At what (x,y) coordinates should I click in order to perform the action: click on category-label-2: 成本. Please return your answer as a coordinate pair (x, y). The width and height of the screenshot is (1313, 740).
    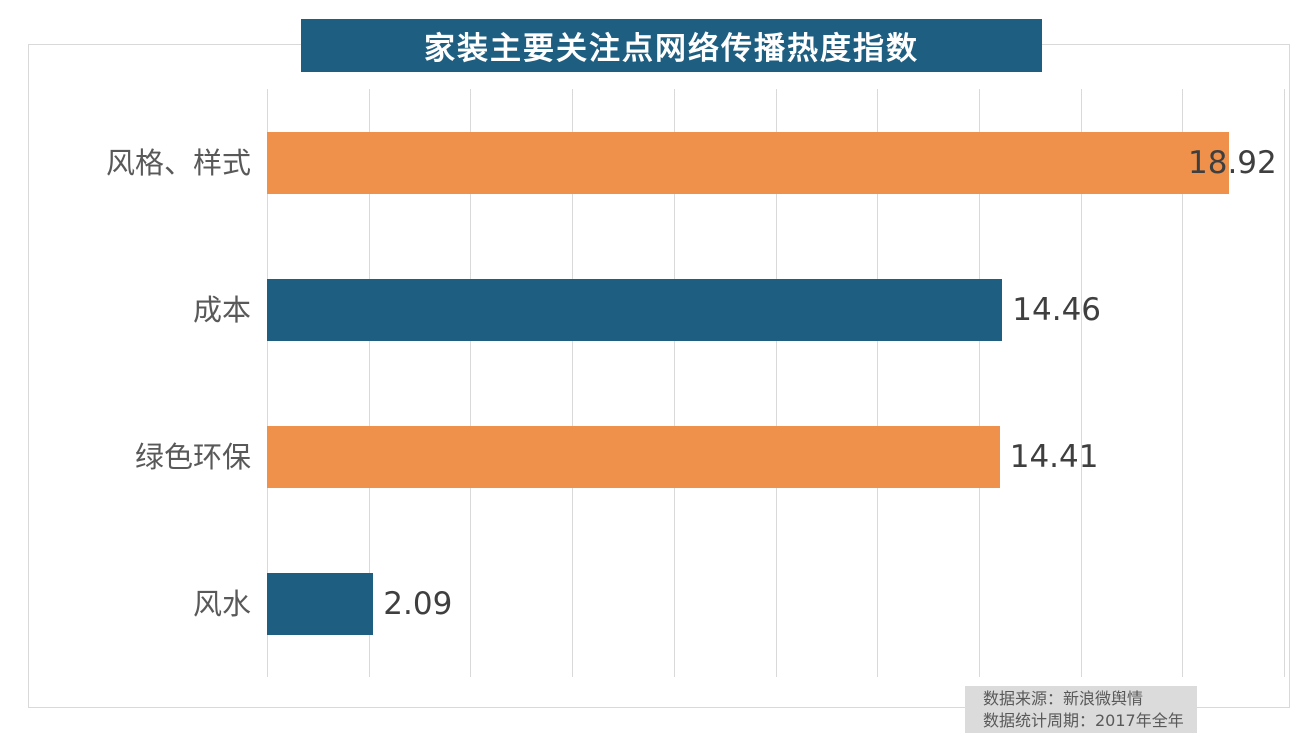
    Looking at the image, I should click on (221, 309).